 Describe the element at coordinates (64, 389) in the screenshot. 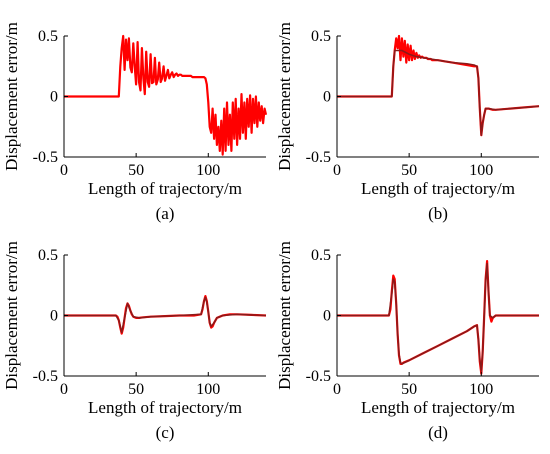

I see `x-tick-label-c-0: 0` at that location.